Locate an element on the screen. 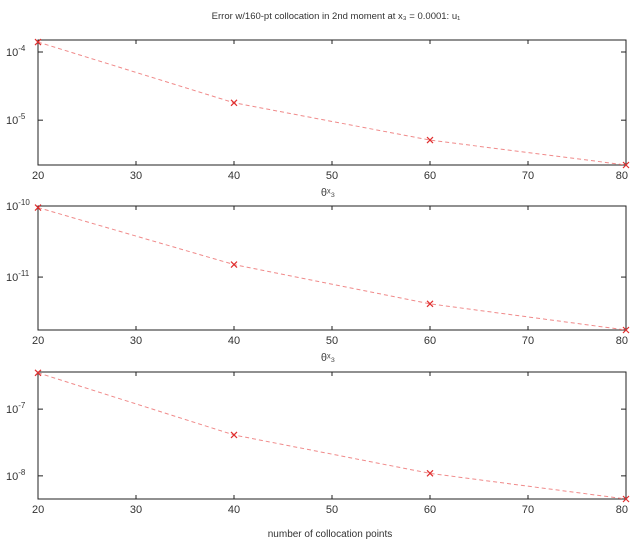 This screenshot has height=546, width=630. x-tick-label-3: 70 is located at coordinates (528, 510).